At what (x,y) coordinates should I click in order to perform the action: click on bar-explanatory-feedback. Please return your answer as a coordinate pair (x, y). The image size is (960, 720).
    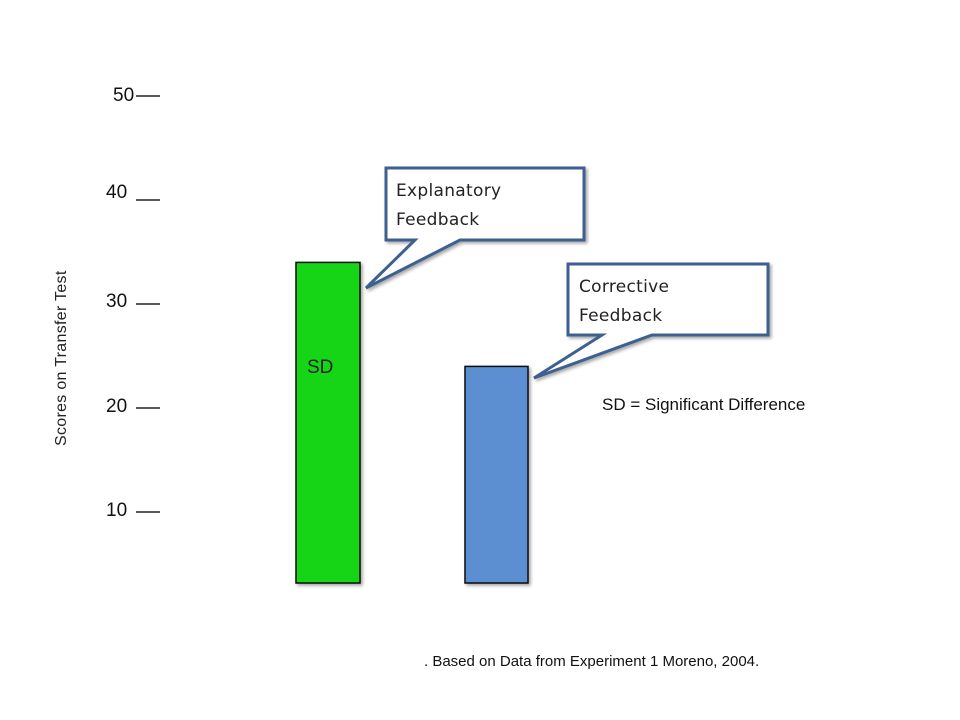
    Looking at the image, I should click on (328, 422).